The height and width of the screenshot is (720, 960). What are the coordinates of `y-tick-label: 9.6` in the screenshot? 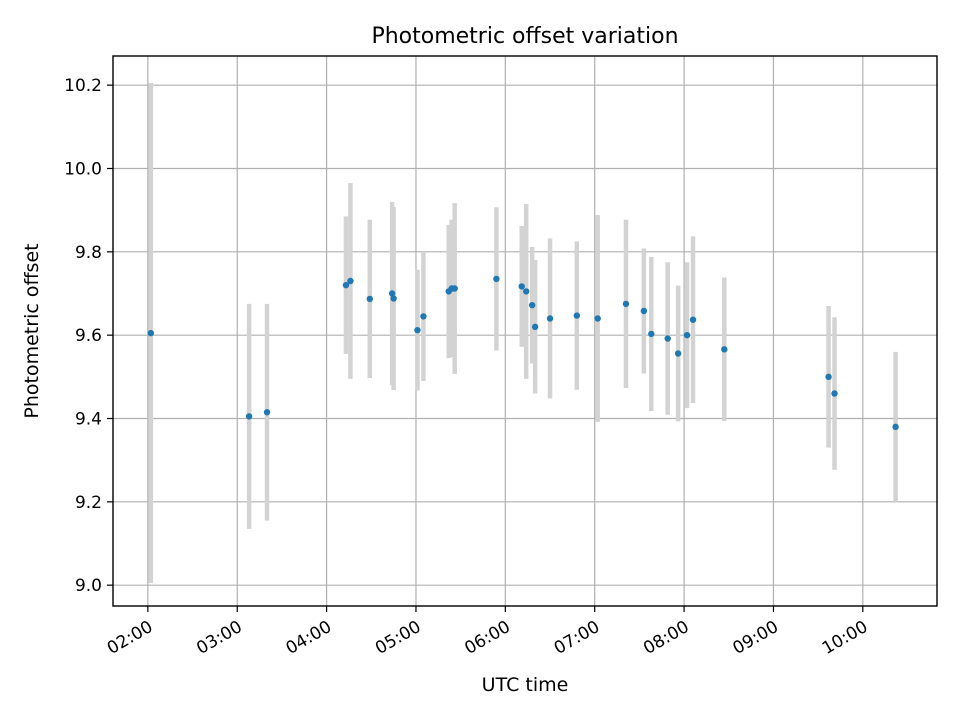 It's located at (88, 336).